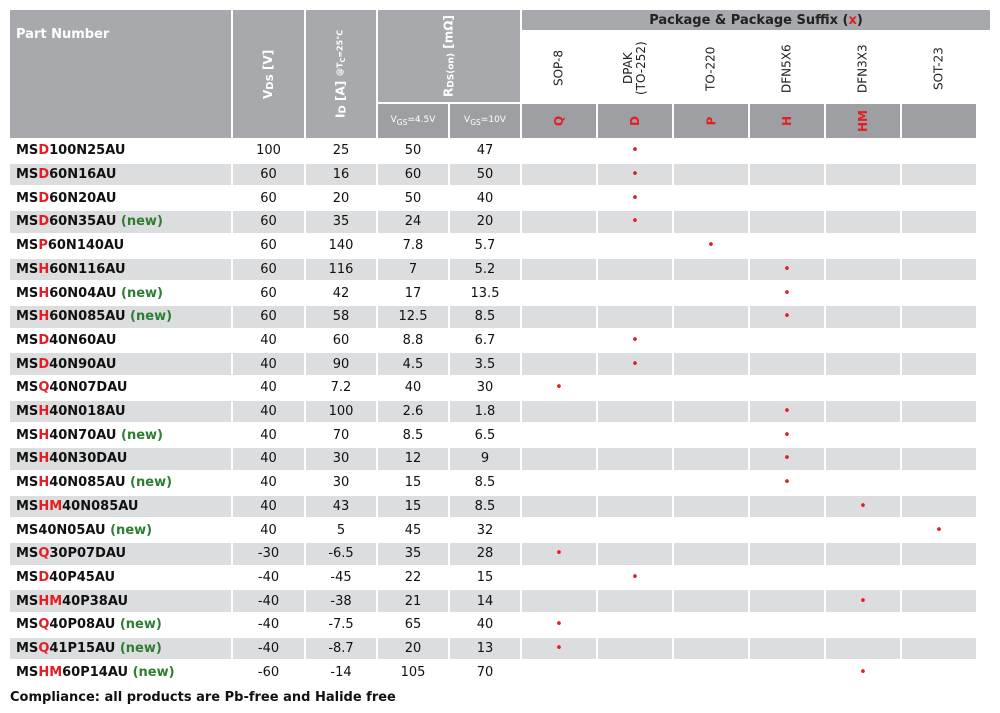 The width and height of the screenshot is (1000, 713). Describe the element at coordinates (711, 68) in the screenshot. I see `package-header: TO-220` at that location.